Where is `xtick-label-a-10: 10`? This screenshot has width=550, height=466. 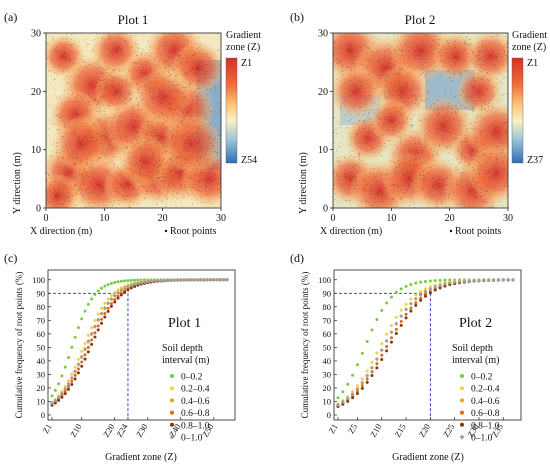
xtick-label-a-10: 10 is located at coordinates (104, 218).